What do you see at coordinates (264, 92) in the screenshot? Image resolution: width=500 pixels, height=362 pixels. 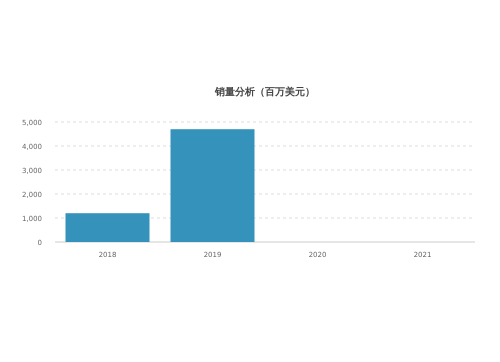 I see `chart-title: 销量分析（百万美元）` at bounding box center [264, 92].